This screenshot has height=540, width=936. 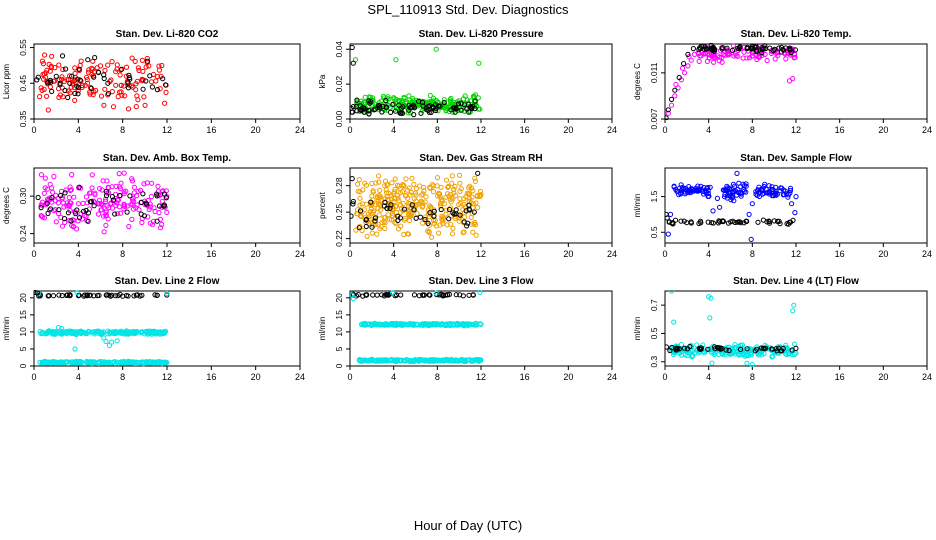 I want to click on x-tick-label: 8, so click(x=122, y=377).